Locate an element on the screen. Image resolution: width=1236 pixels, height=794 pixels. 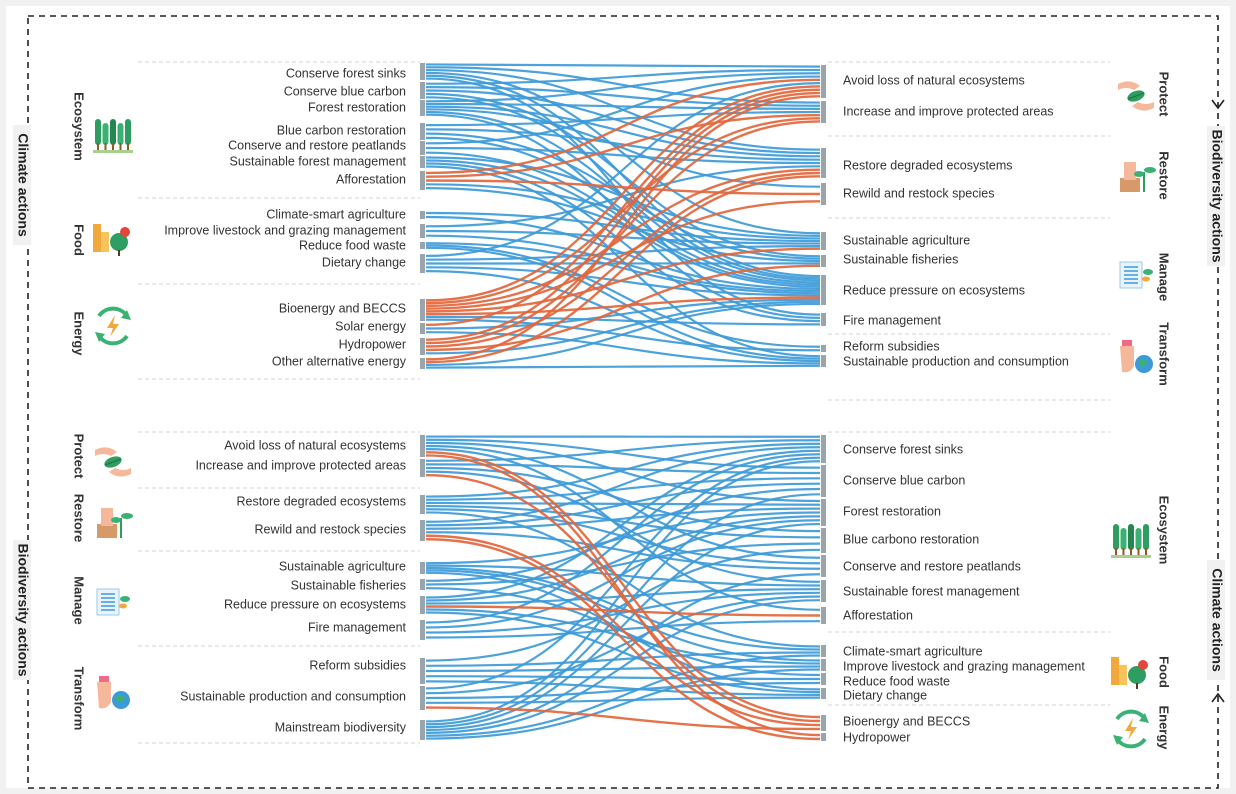
left-node-label: Afforestation is located at coordinates (371, 179).